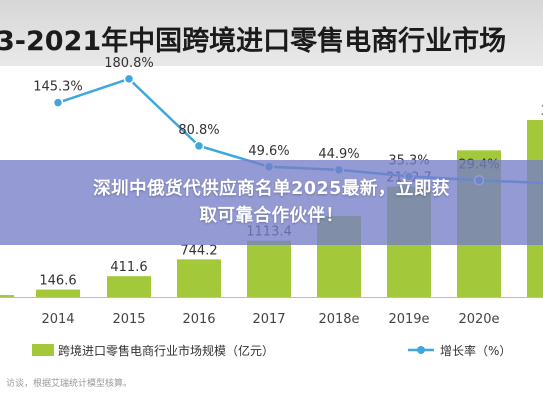  What do you see at coordinates (478, 319) in the screenshot?
I see `x-tick-2020e: 2020e` at bounding box center [478, 319].